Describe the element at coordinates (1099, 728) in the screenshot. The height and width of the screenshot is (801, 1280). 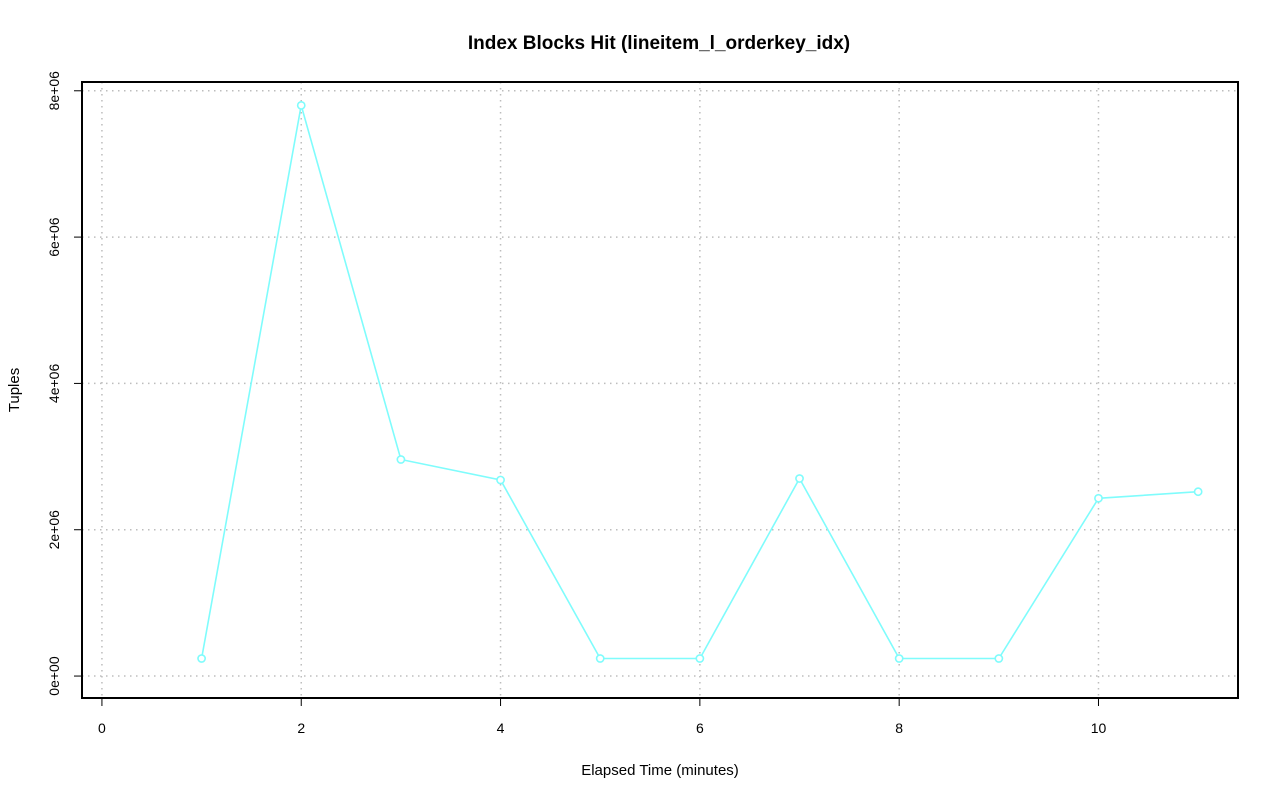
I see `x-tick-label: 10` at that location.